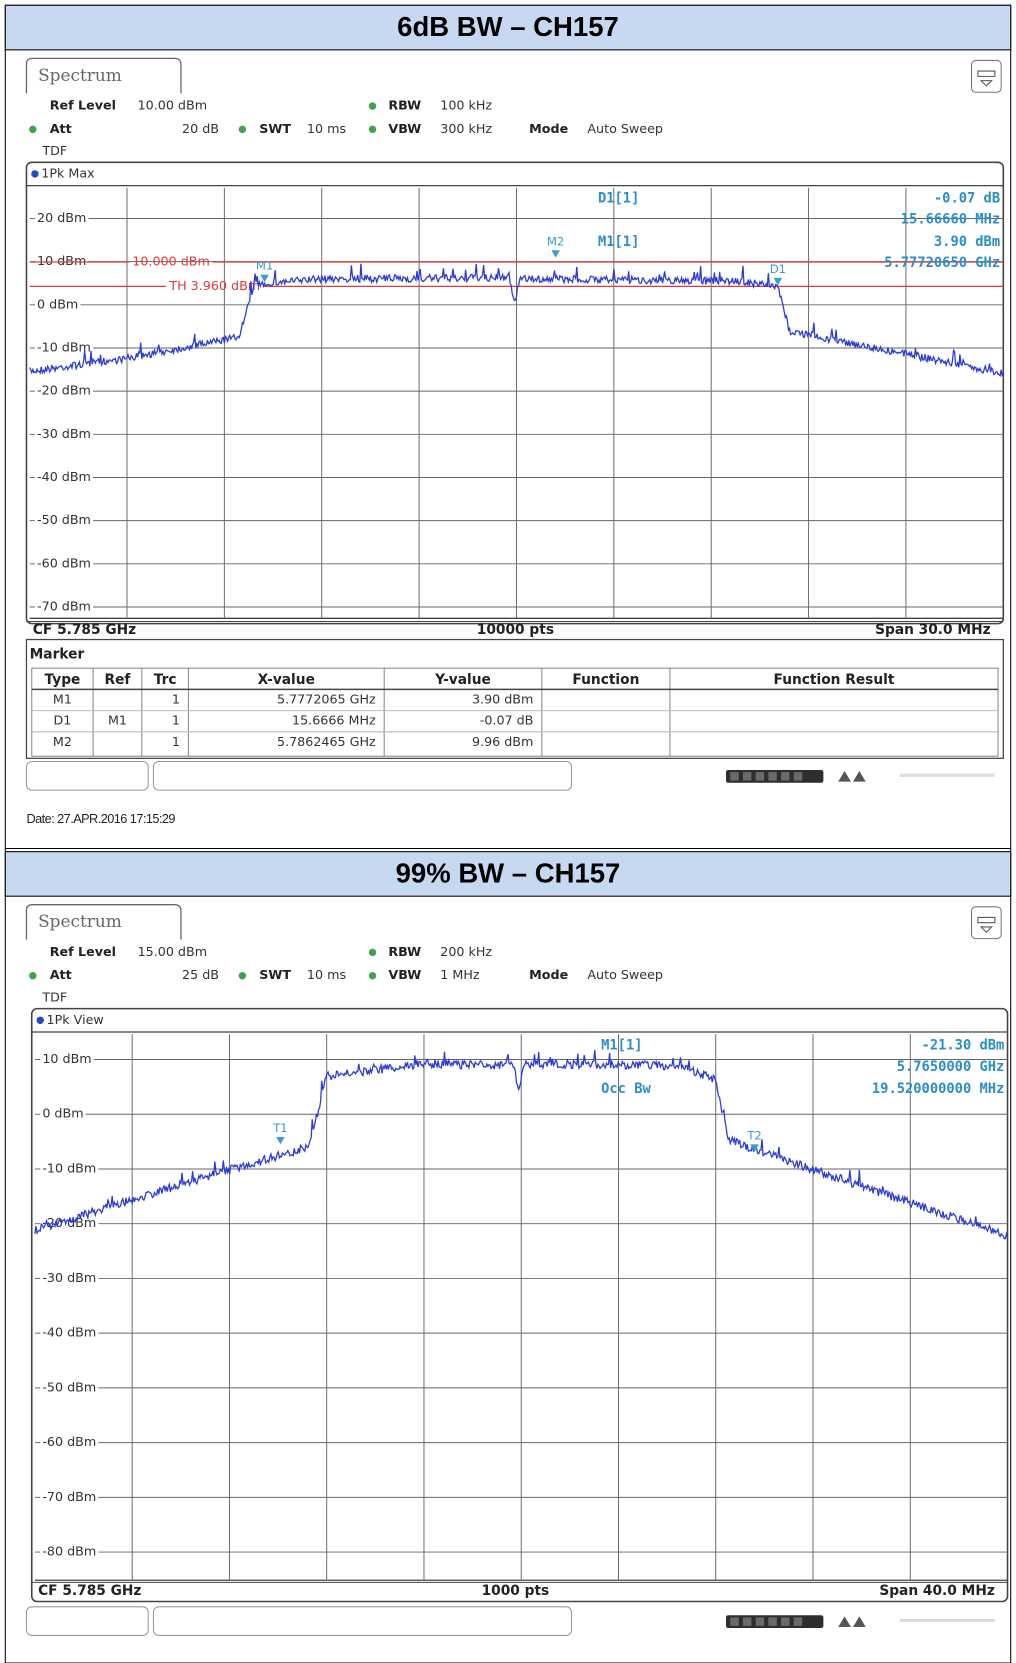  I want to click on readout-value: 5.77720650 GHz, so click(942, 263).